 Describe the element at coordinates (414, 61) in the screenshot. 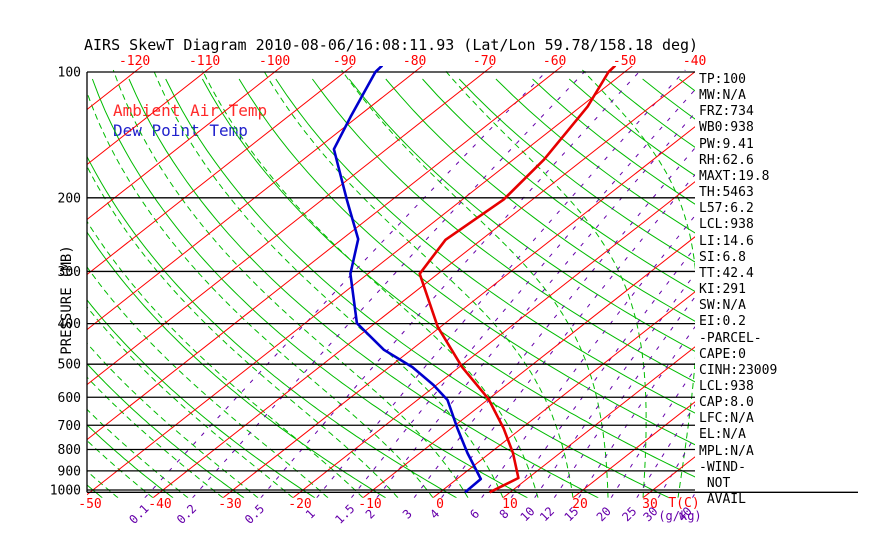

I see `top-temp-tick-label: -80` at that location.